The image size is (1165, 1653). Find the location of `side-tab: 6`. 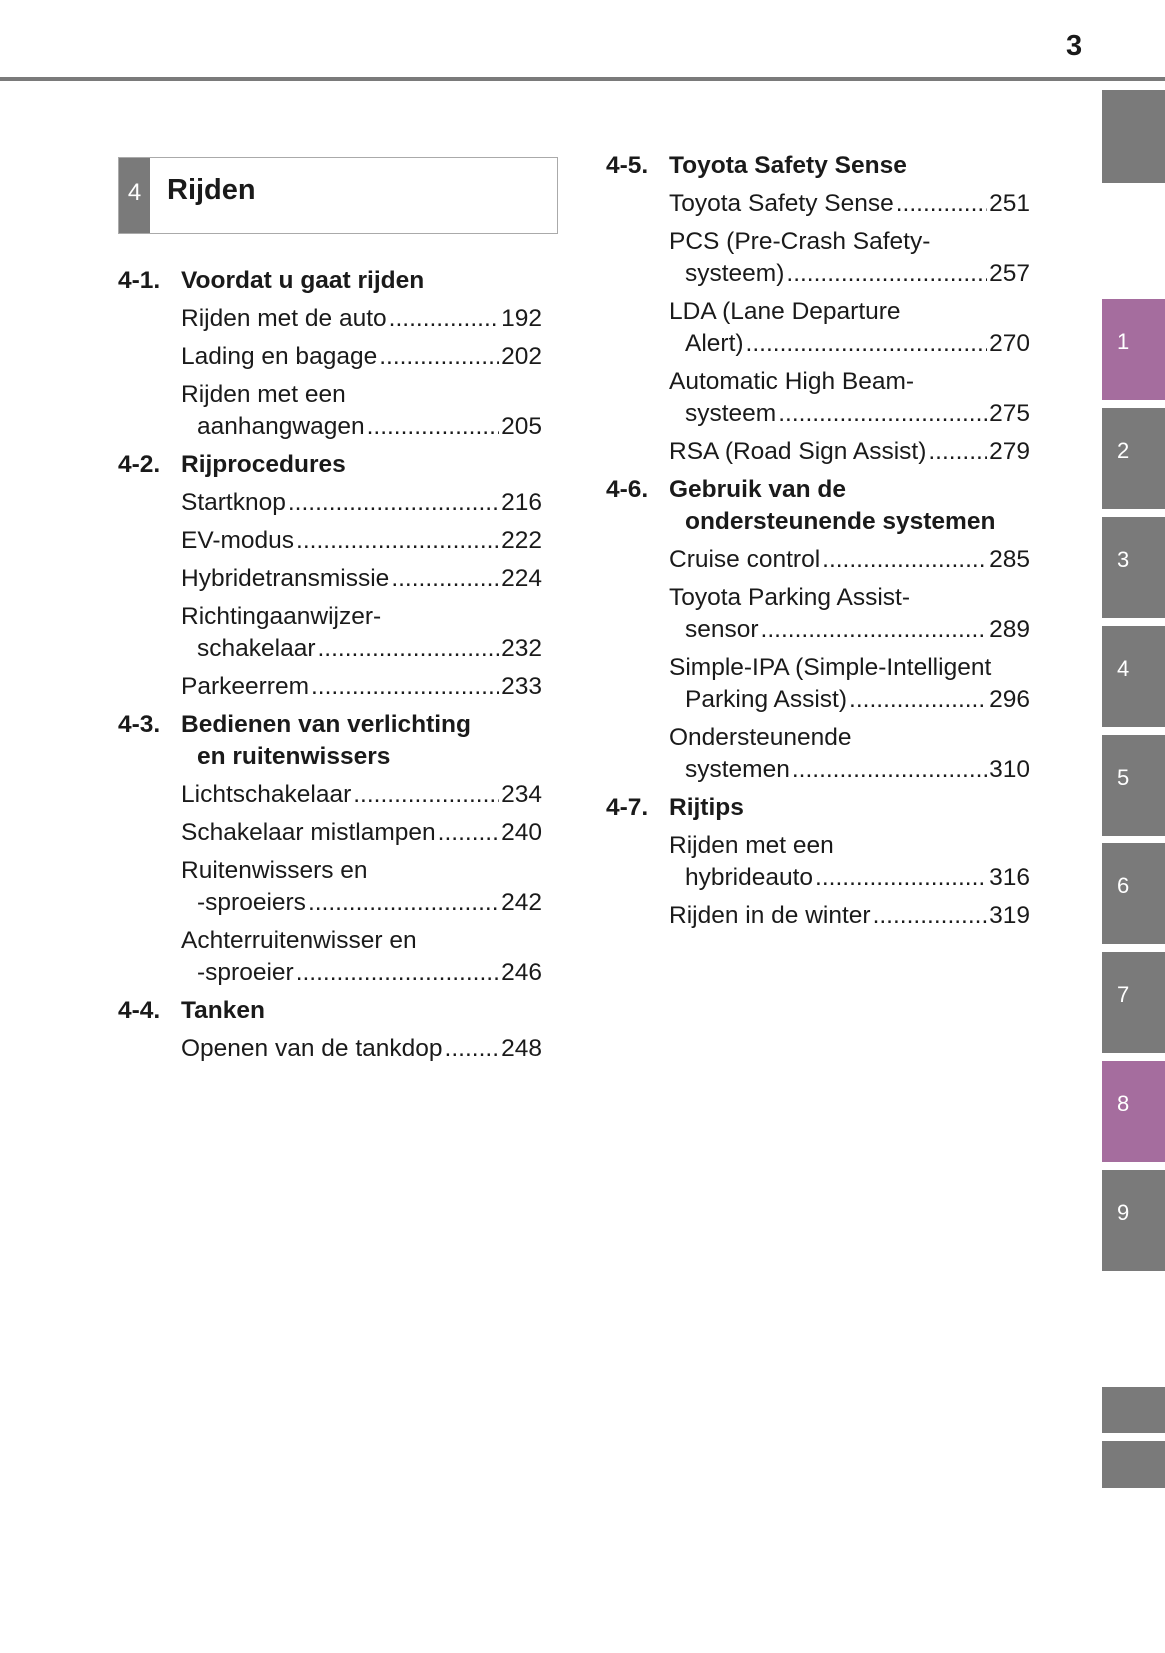

side-tab: 6 is located at coordinates (1133, 893).